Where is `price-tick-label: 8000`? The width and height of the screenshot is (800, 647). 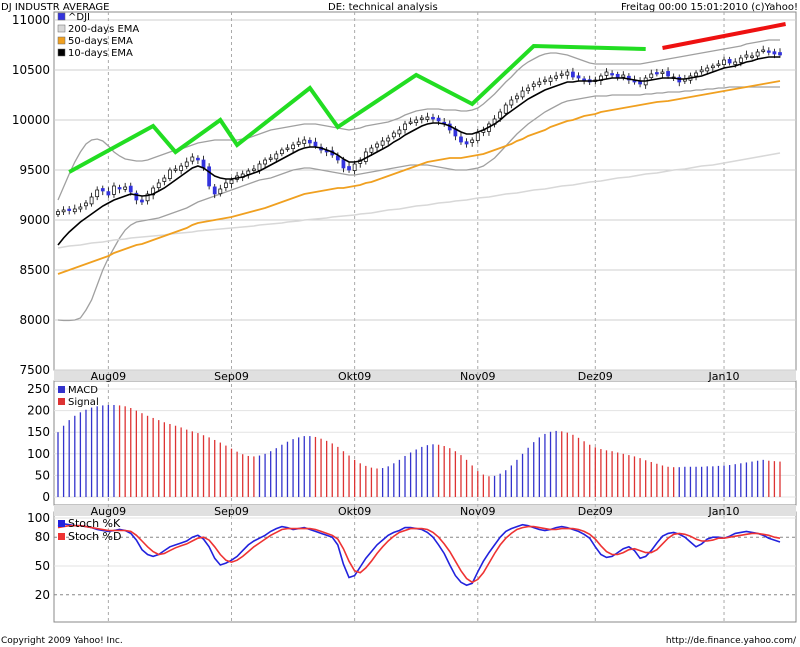
price-tick-label: 8000 is located at coordinates (34, 320).